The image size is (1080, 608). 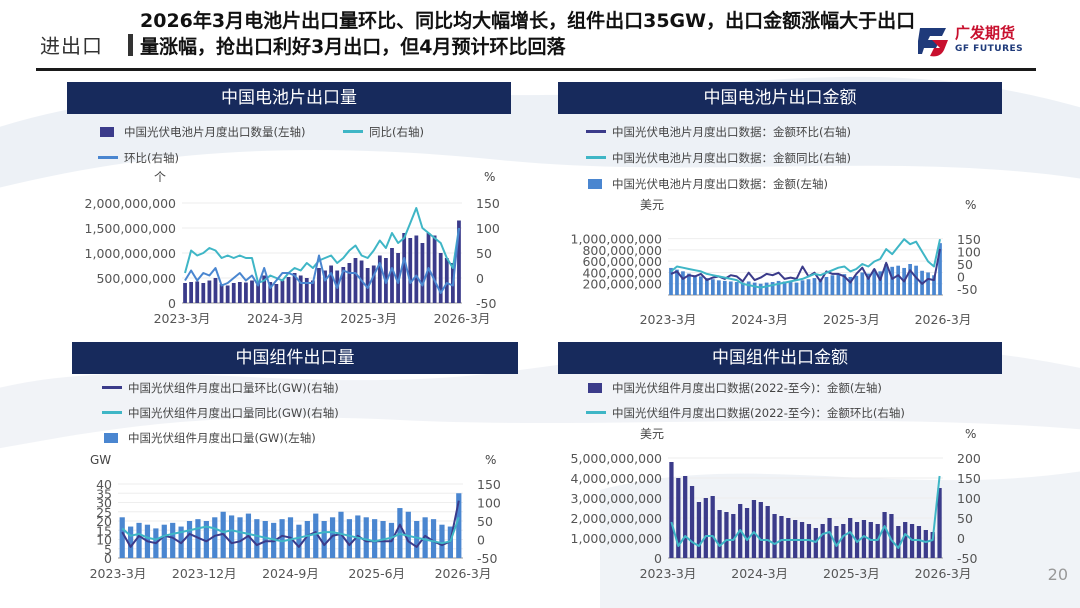 What do you see at coordinates (160, 177) in the screenshot?
I see `left-axis-unit: 个` at bounding box center [160, 177].